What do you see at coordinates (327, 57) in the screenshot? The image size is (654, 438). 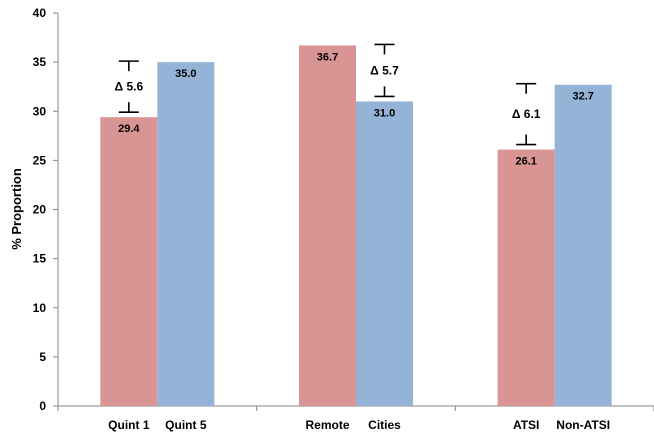 I see `data-label: 36.7` at bounding box center [327, 57].